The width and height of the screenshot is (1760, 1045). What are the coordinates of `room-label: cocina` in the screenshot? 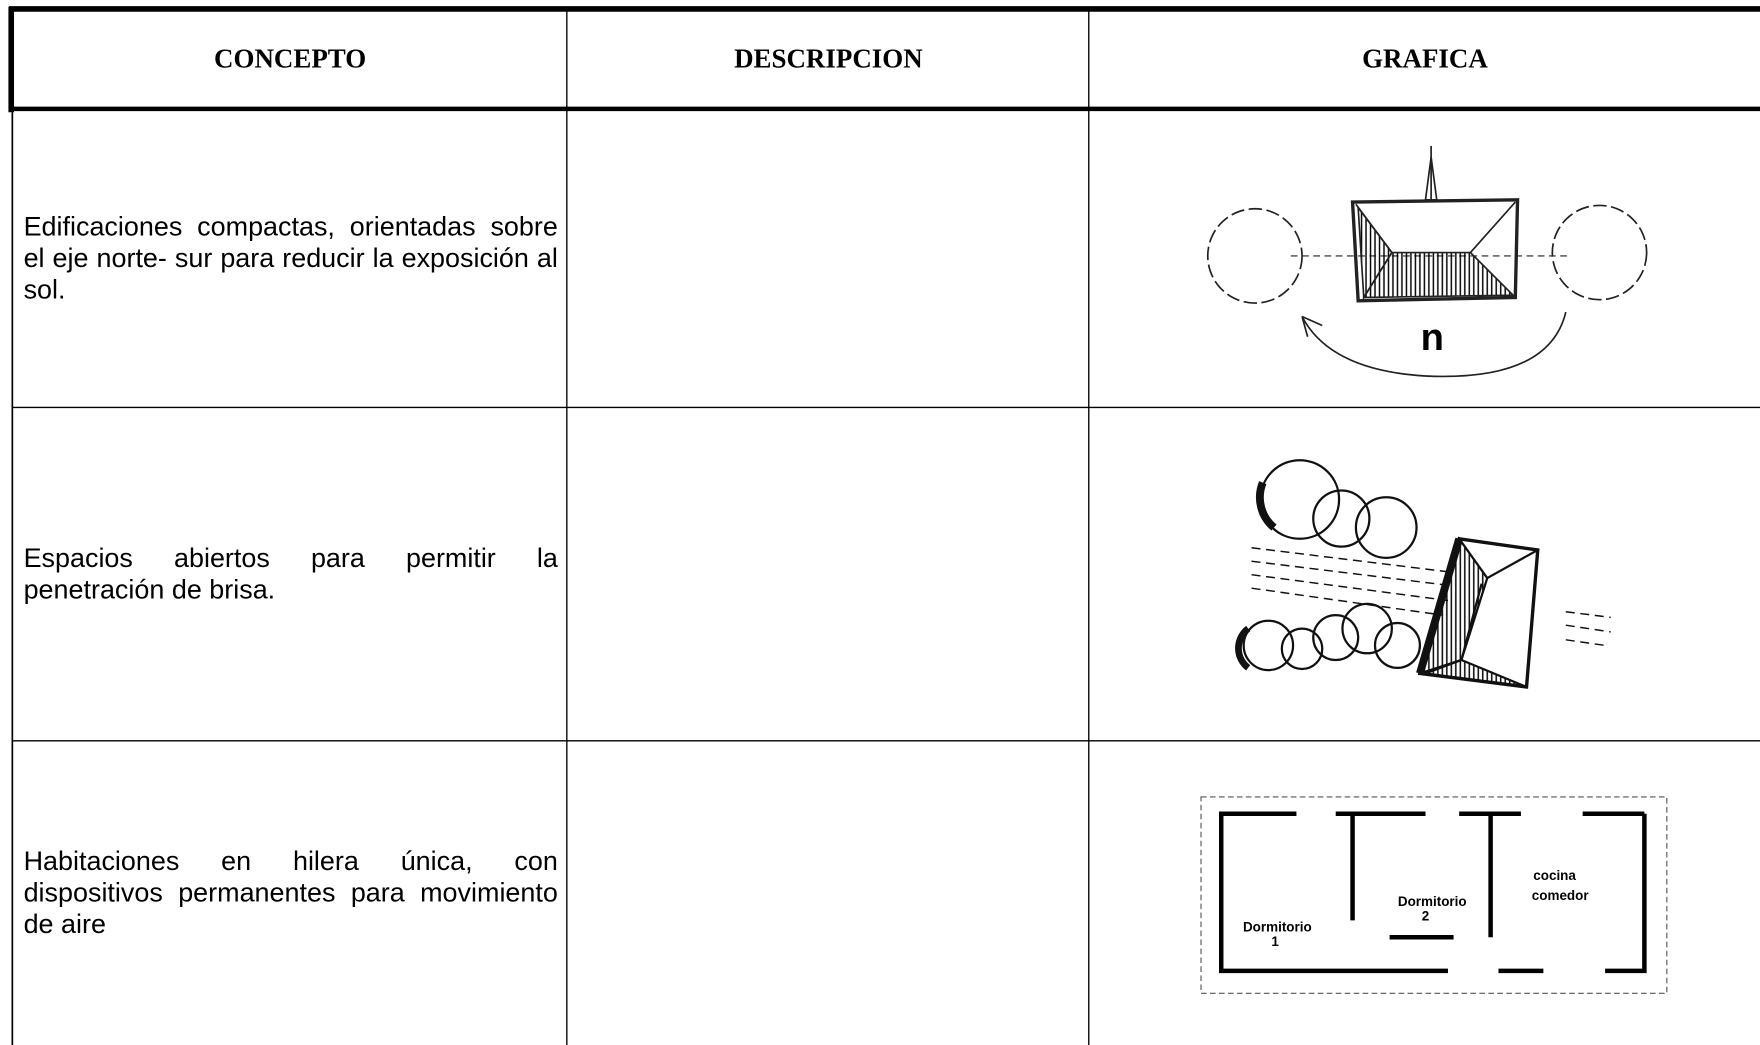 It's located at (1554, 875).